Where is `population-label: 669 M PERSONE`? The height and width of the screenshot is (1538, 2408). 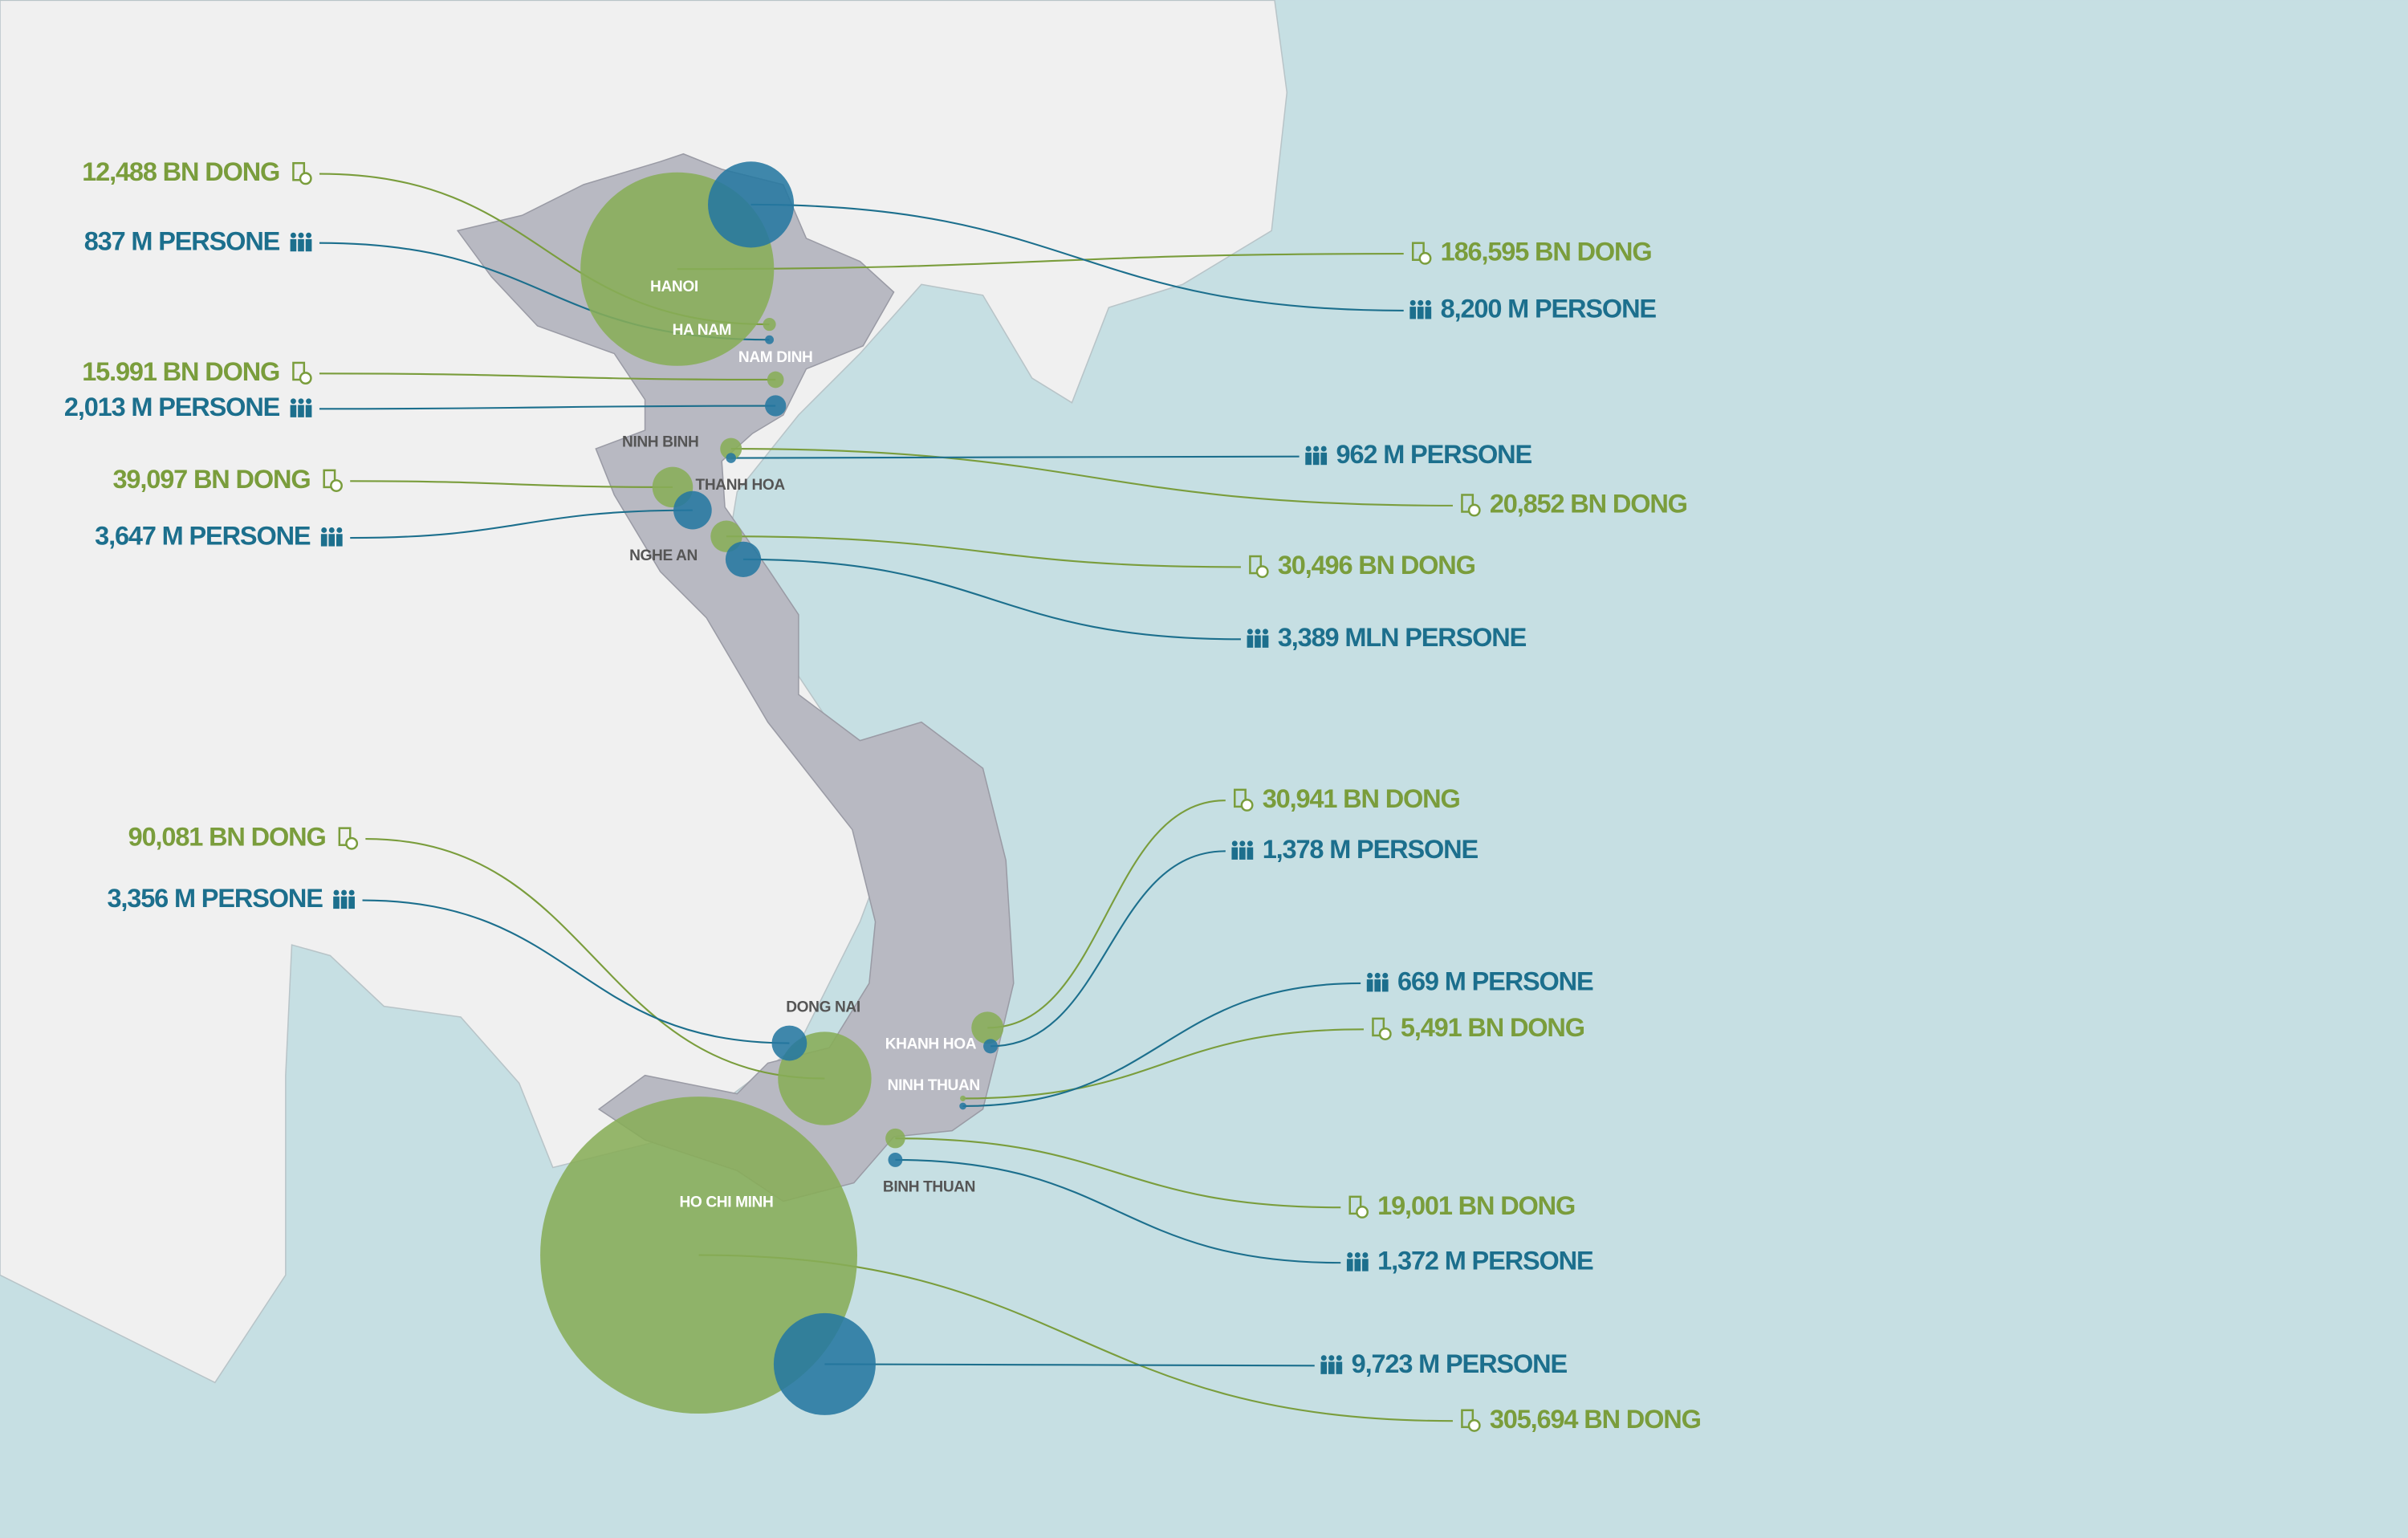
population-label: 669 M PERSONE is located at coordinates (1495, 980).